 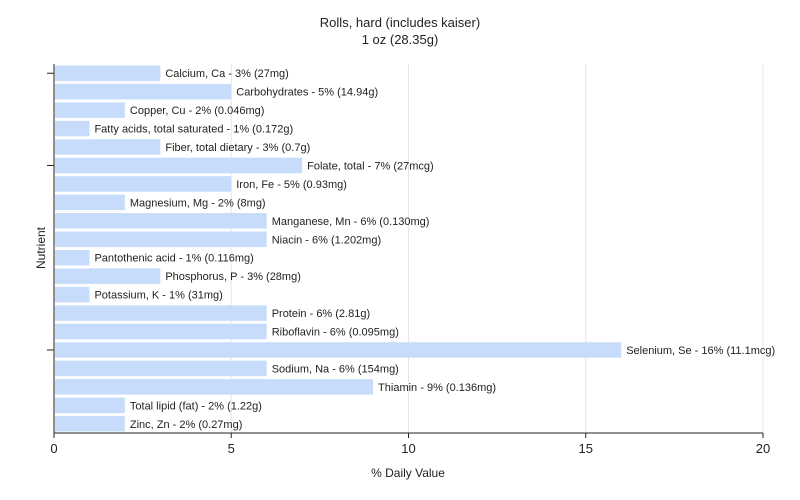 What do you see at coordinates (408, 448) in the screenshot?
I see `x-tick-label-10: 10` at bounding box center [408, 448].